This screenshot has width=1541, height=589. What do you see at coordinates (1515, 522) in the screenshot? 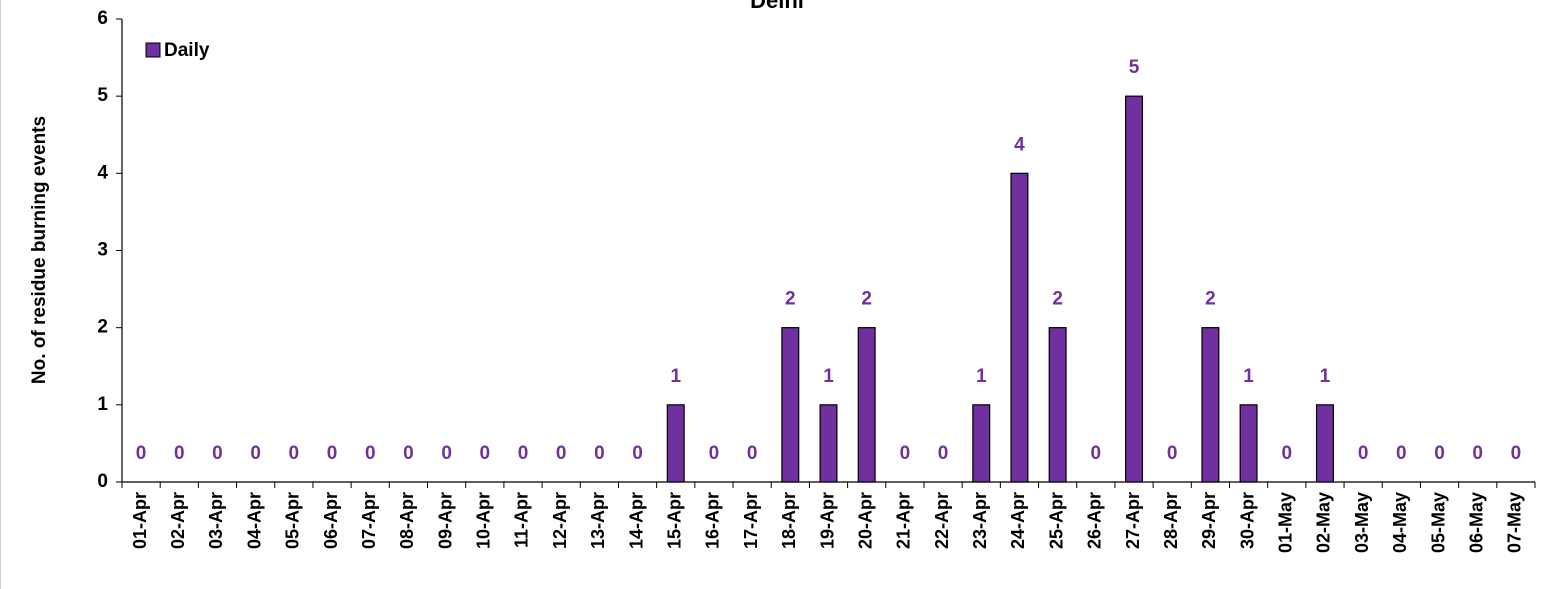
I see `x-tick-label: 07-May` at bounding box center [1515, 522].